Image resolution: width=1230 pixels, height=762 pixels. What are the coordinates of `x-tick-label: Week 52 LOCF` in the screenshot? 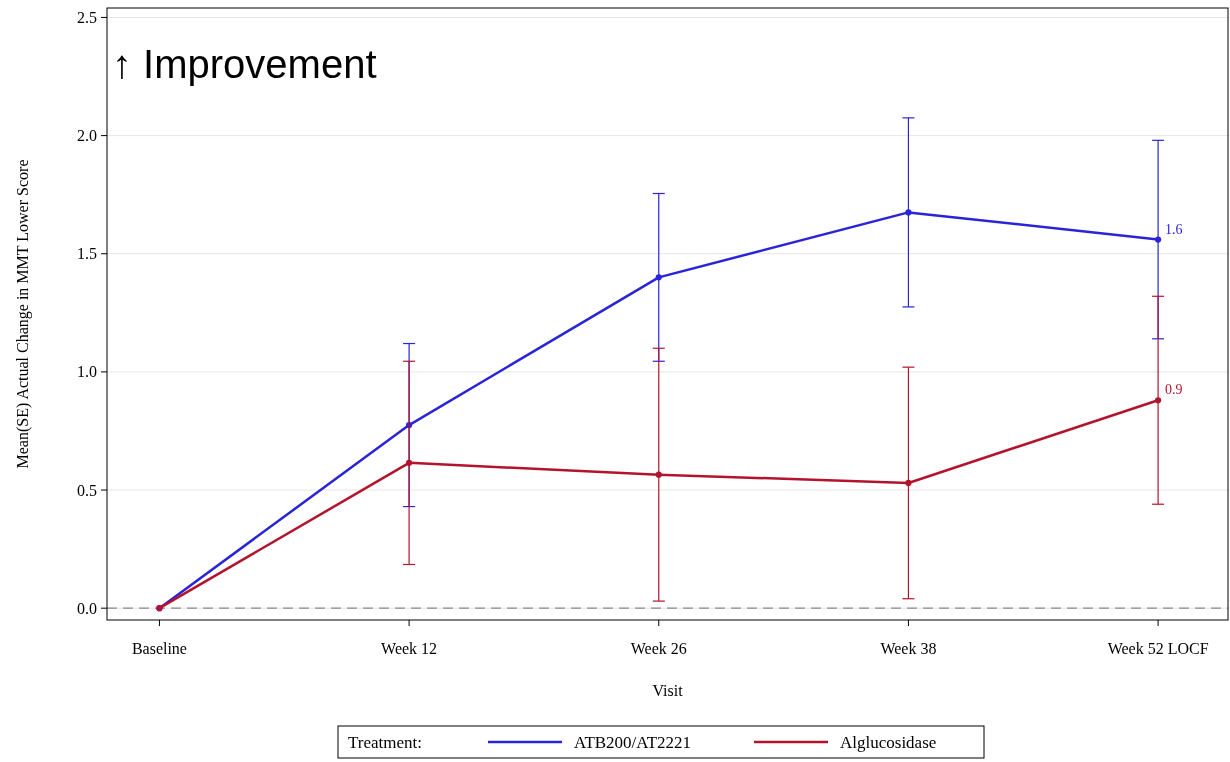 It's located at (1158, 648).